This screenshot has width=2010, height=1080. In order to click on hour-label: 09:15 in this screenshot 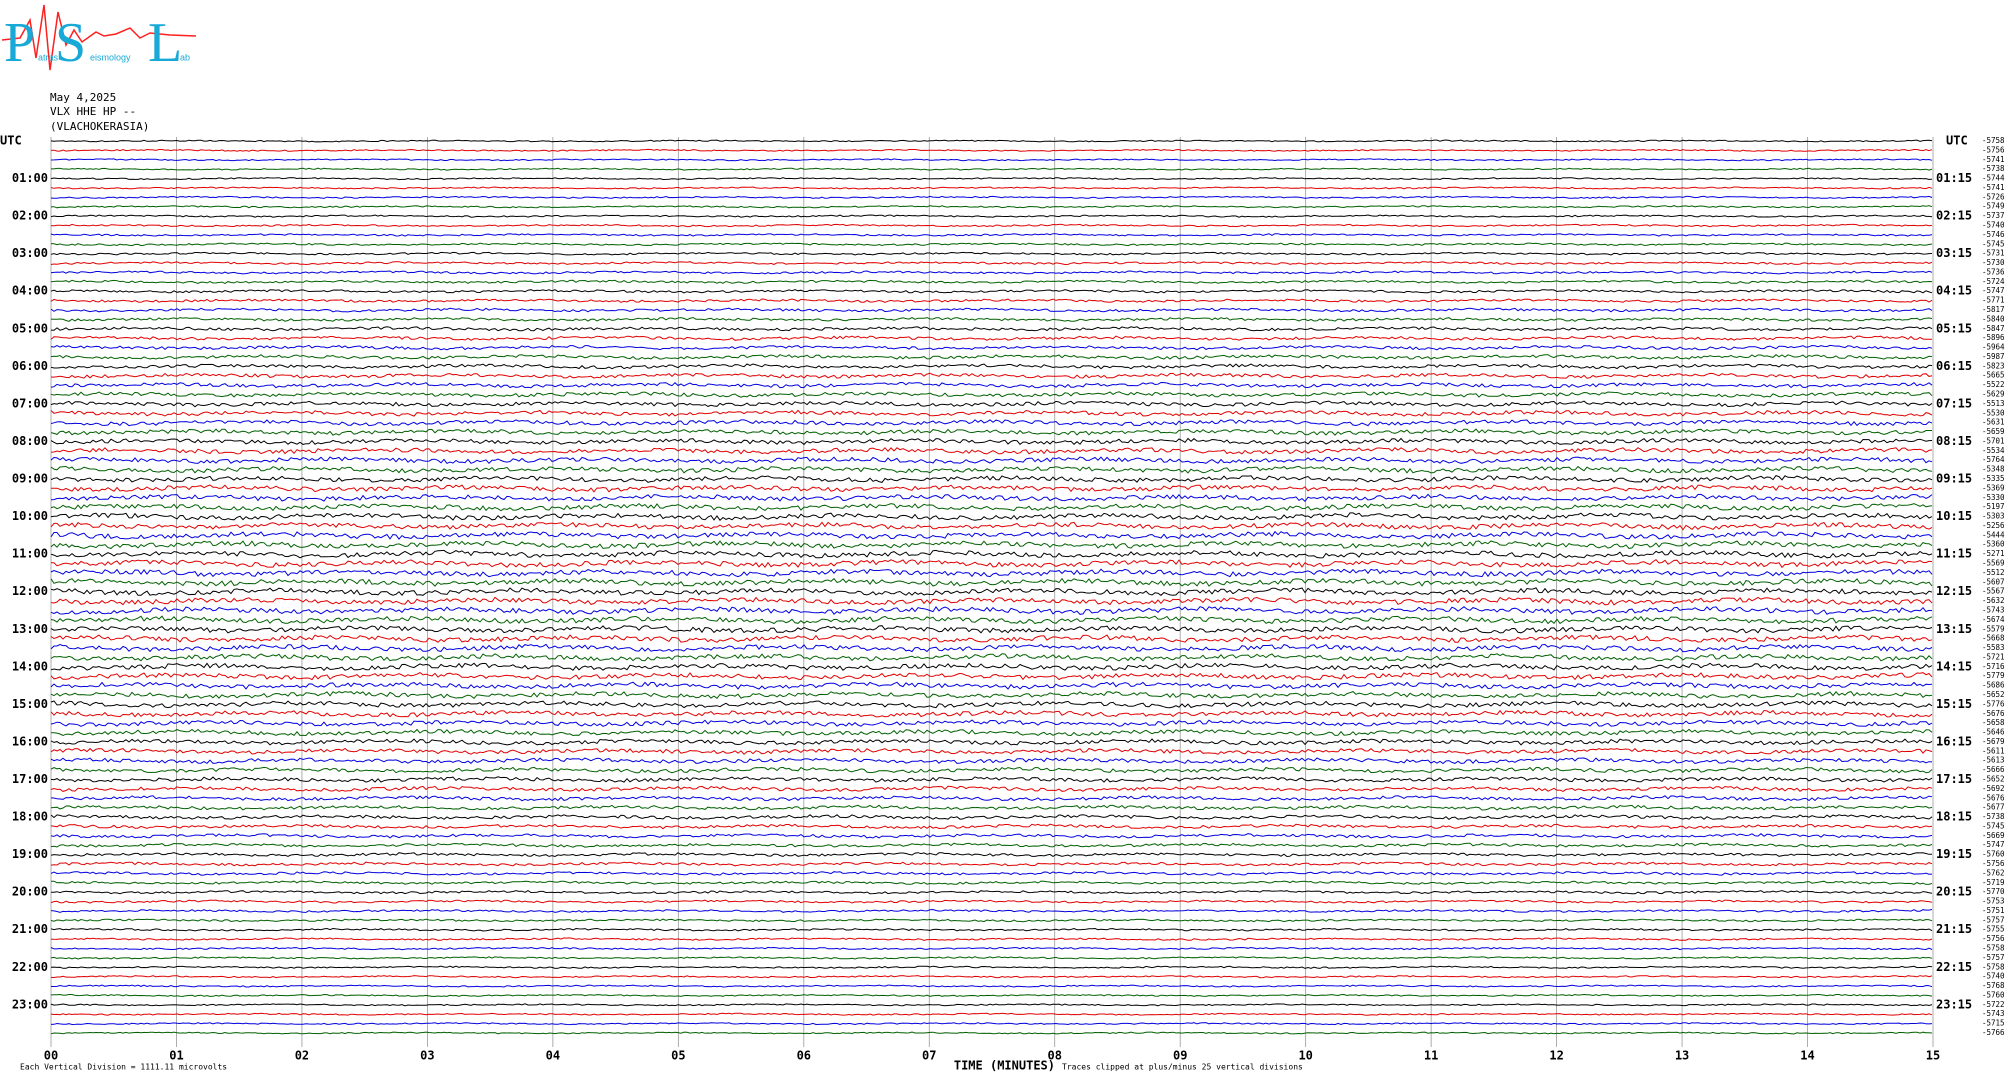, I will do `click(1954, 479)`.